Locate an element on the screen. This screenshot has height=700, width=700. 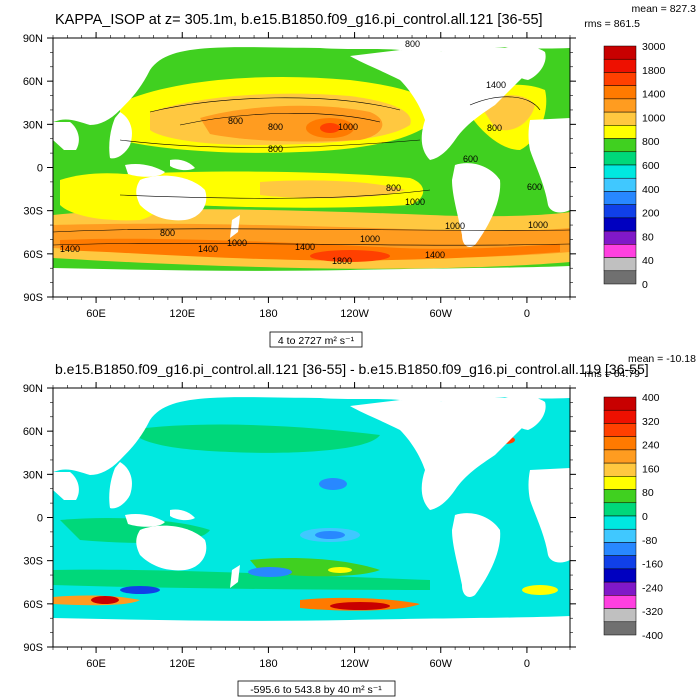
colorbar-label: 240 is located at coordinates (651, 446).